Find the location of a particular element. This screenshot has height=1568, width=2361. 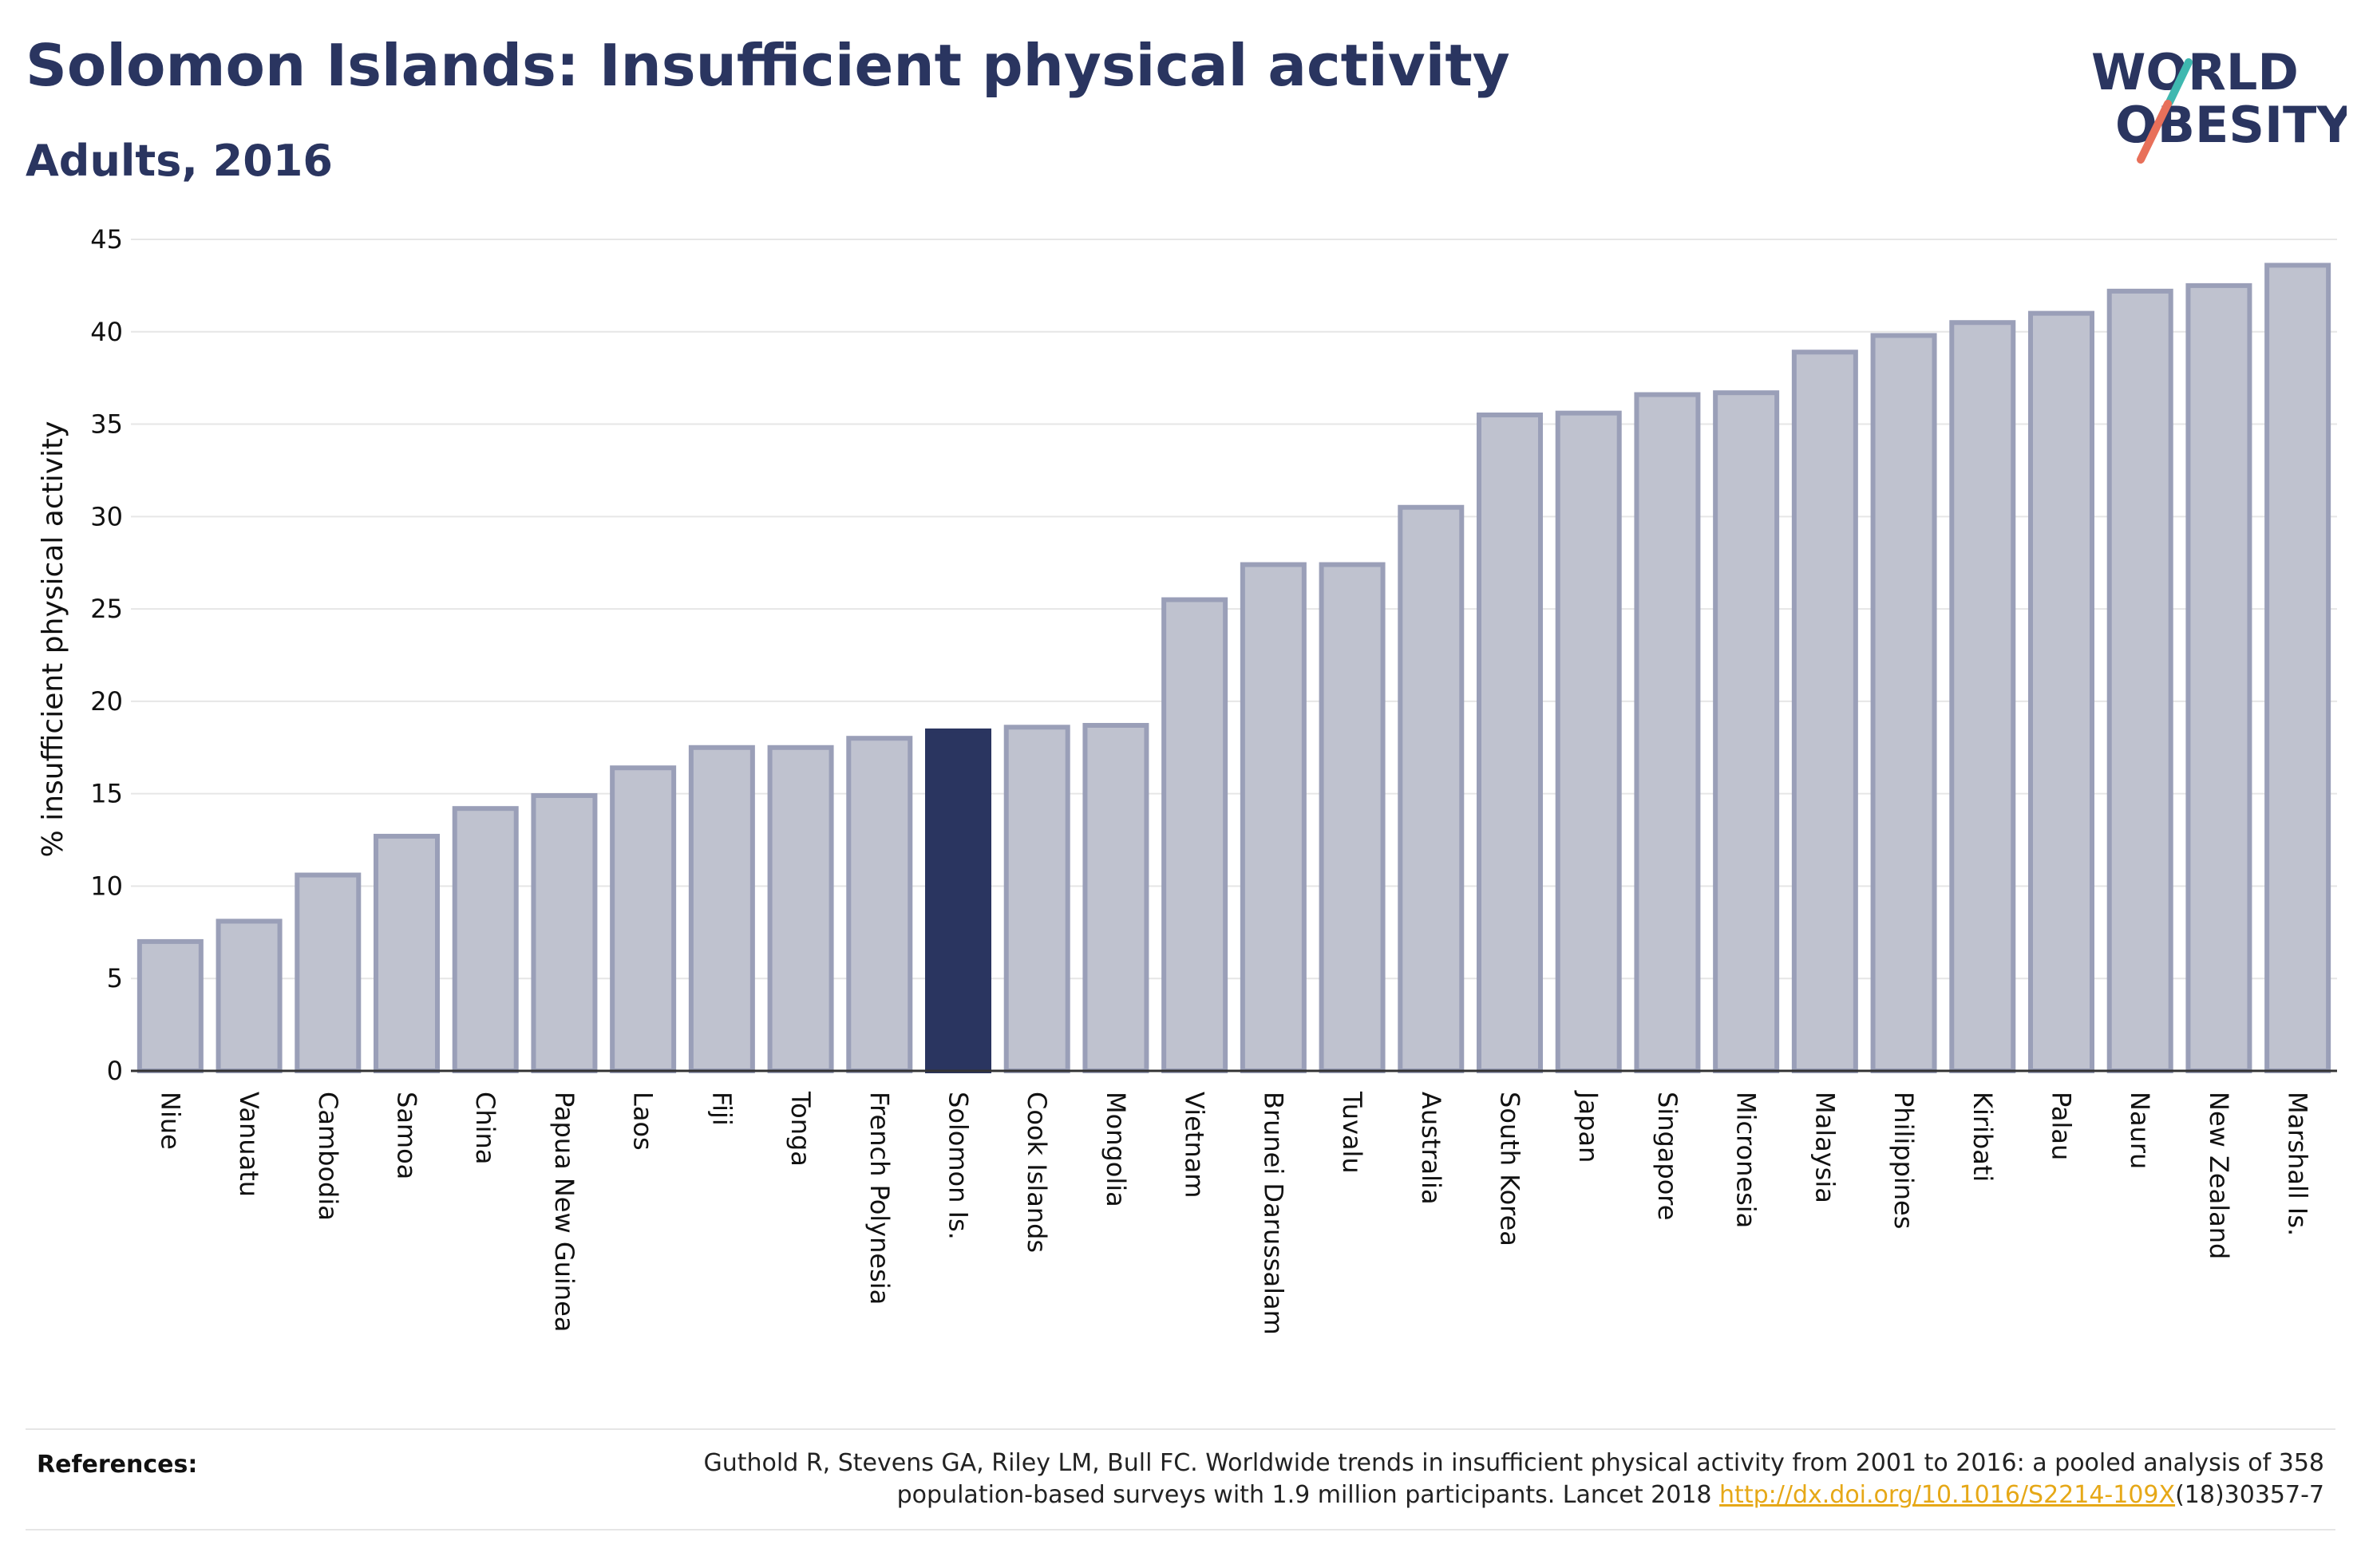

x-tick-label: Laos is located at coordinates (643, 1121).